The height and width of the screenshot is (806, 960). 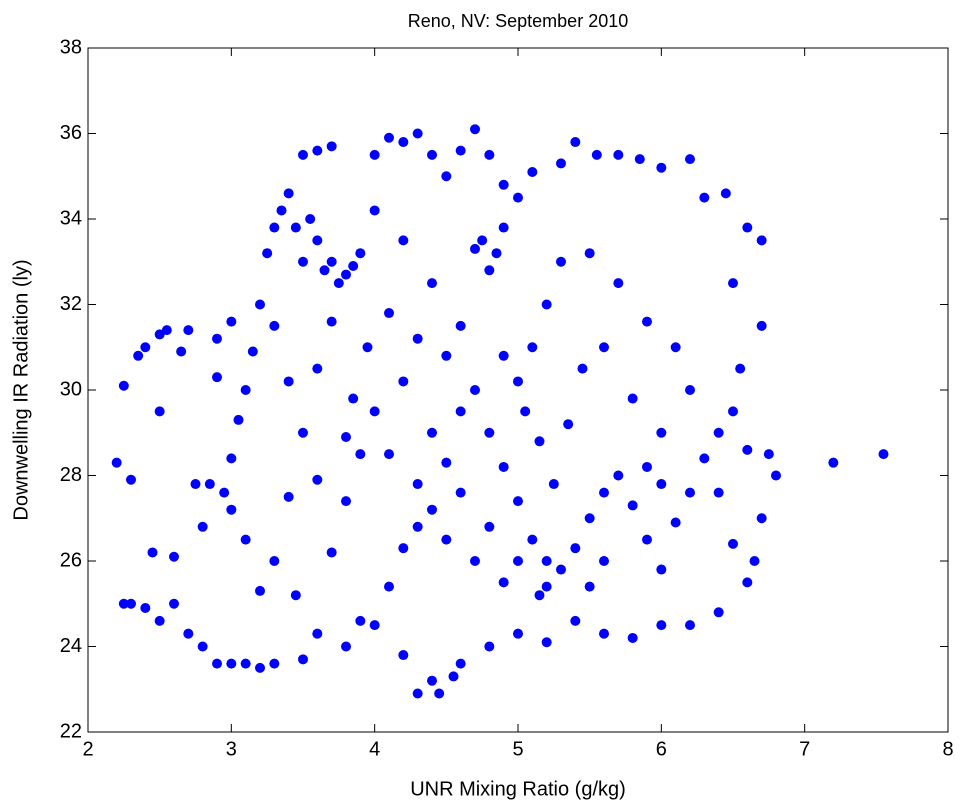 What do you see at coordinates (661, 749) in the screenshot?
I see `x-tick-label: 6` at bounding box center [661, 749].